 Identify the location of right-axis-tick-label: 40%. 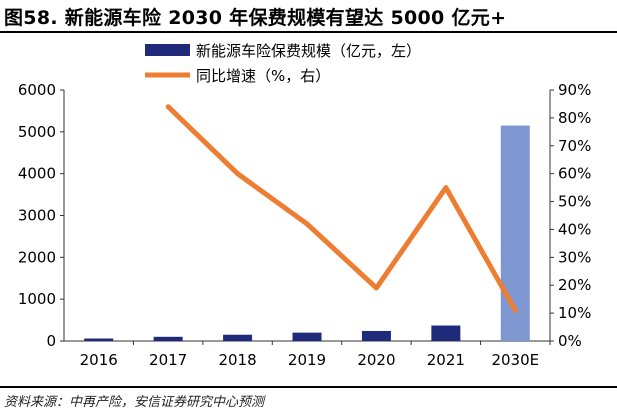
(574, 229).